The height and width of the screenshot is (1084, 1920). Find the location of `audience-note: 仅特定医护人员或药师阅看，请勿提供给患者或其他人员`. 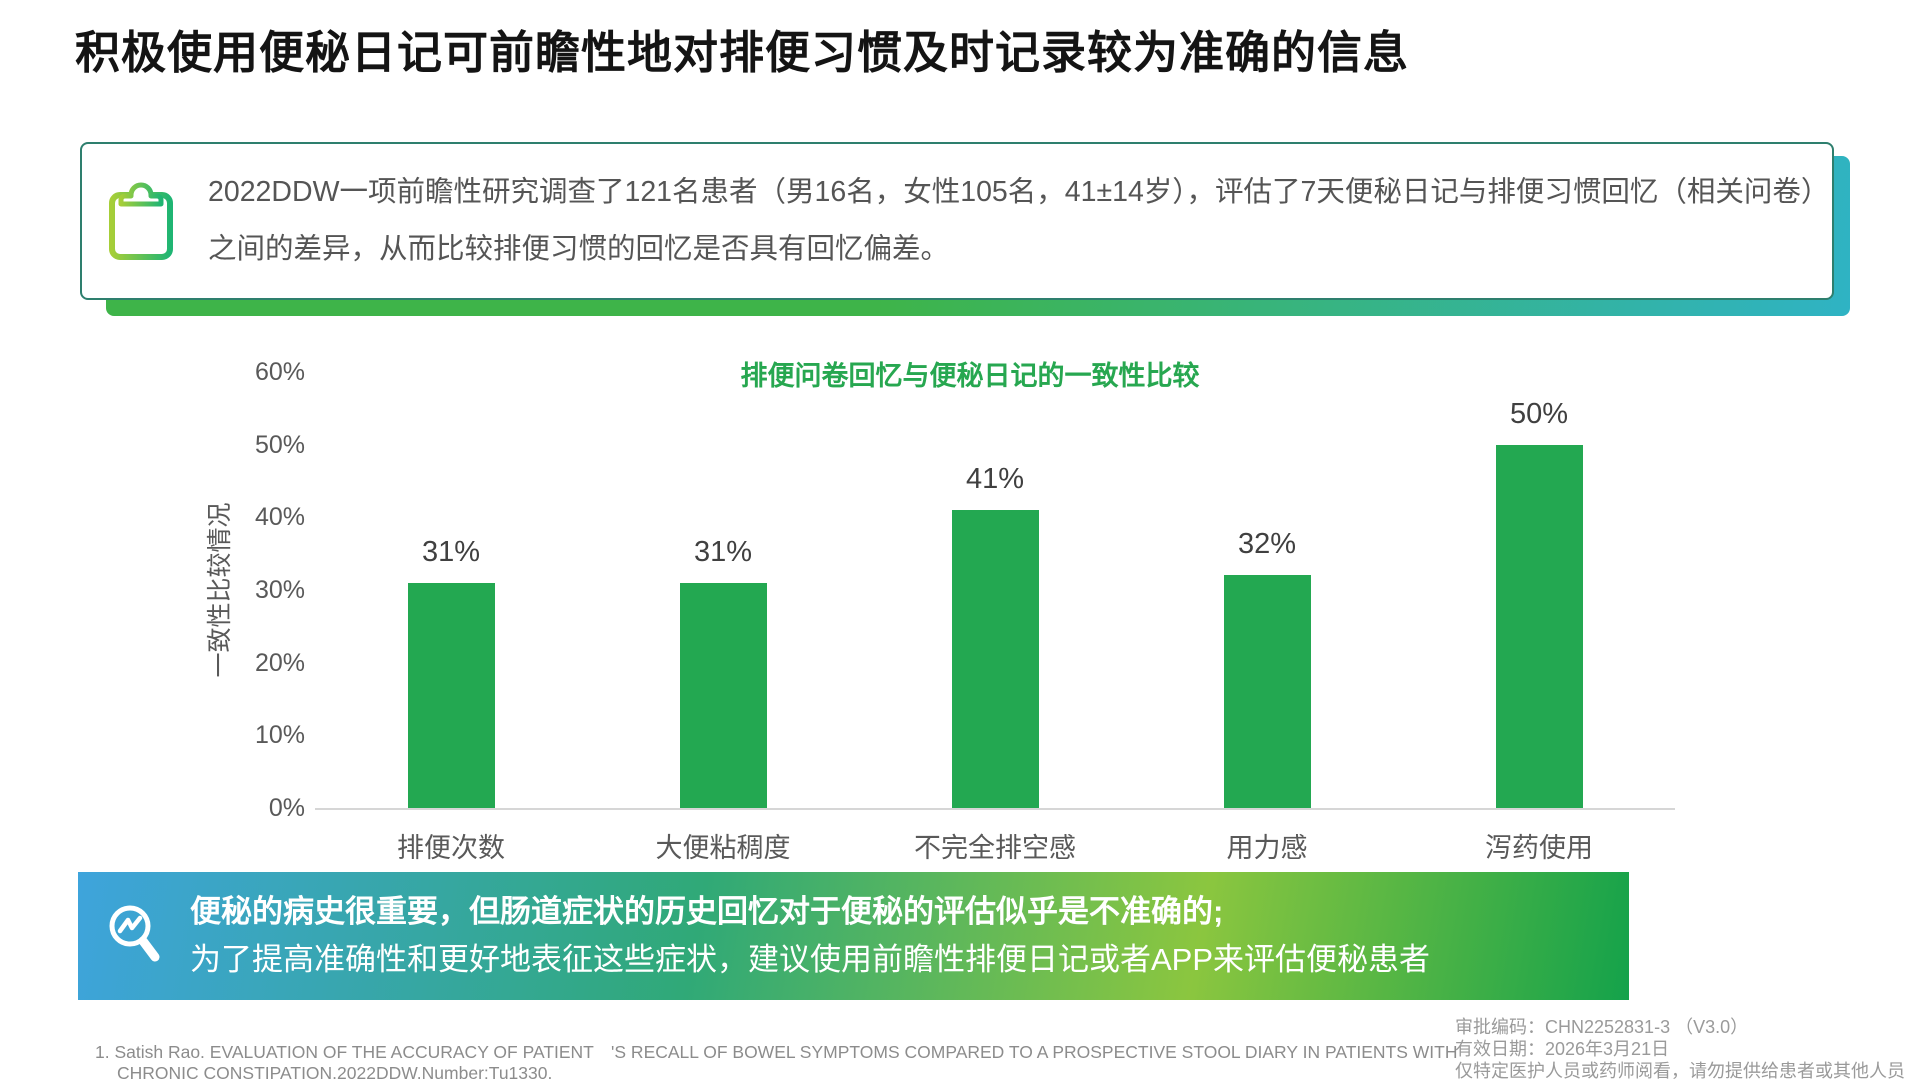

audience-note: 仅特定医护人员或药师阅看，请勿提供给患者或其他人员 is located at coordinates (1680, 1071).